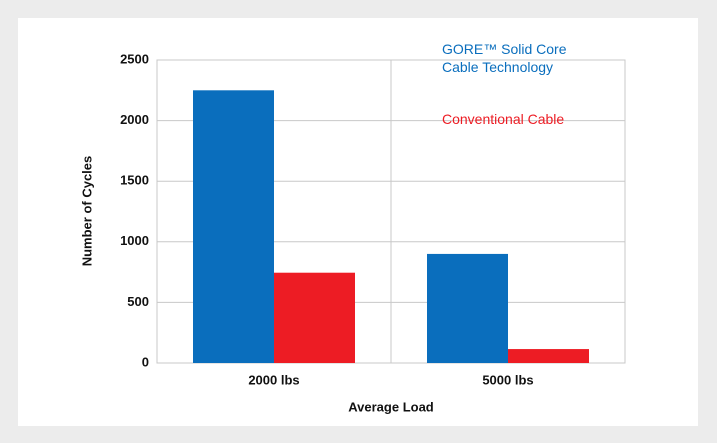  I want to click on y-tick-label: 1500, so click(134, 180).